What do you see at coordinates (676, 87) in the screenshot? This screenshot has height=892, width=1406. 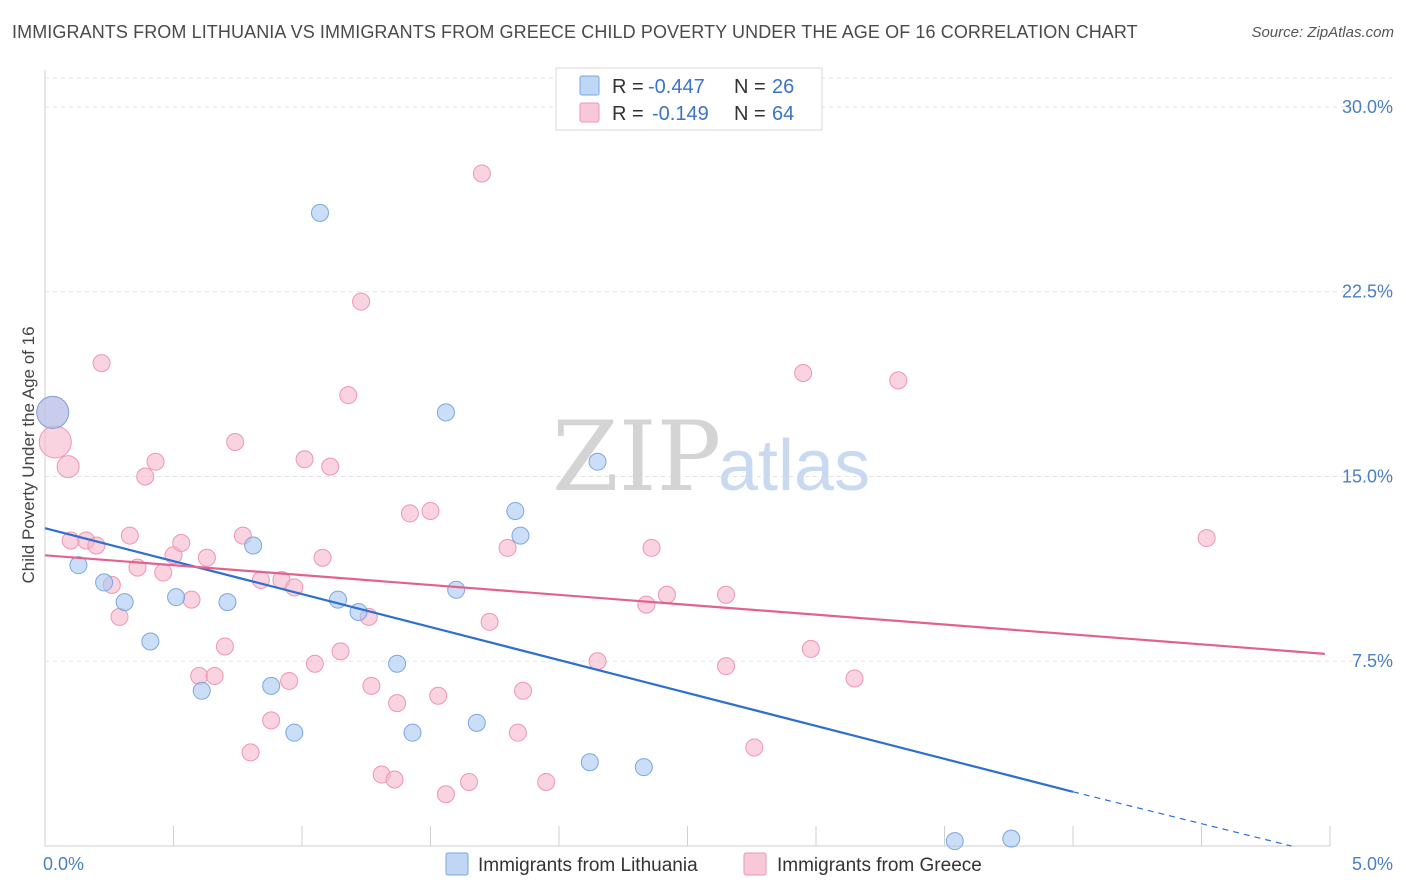 I see `legend-r-value-lithuania: -0.447` at bounding box center [676, 87].